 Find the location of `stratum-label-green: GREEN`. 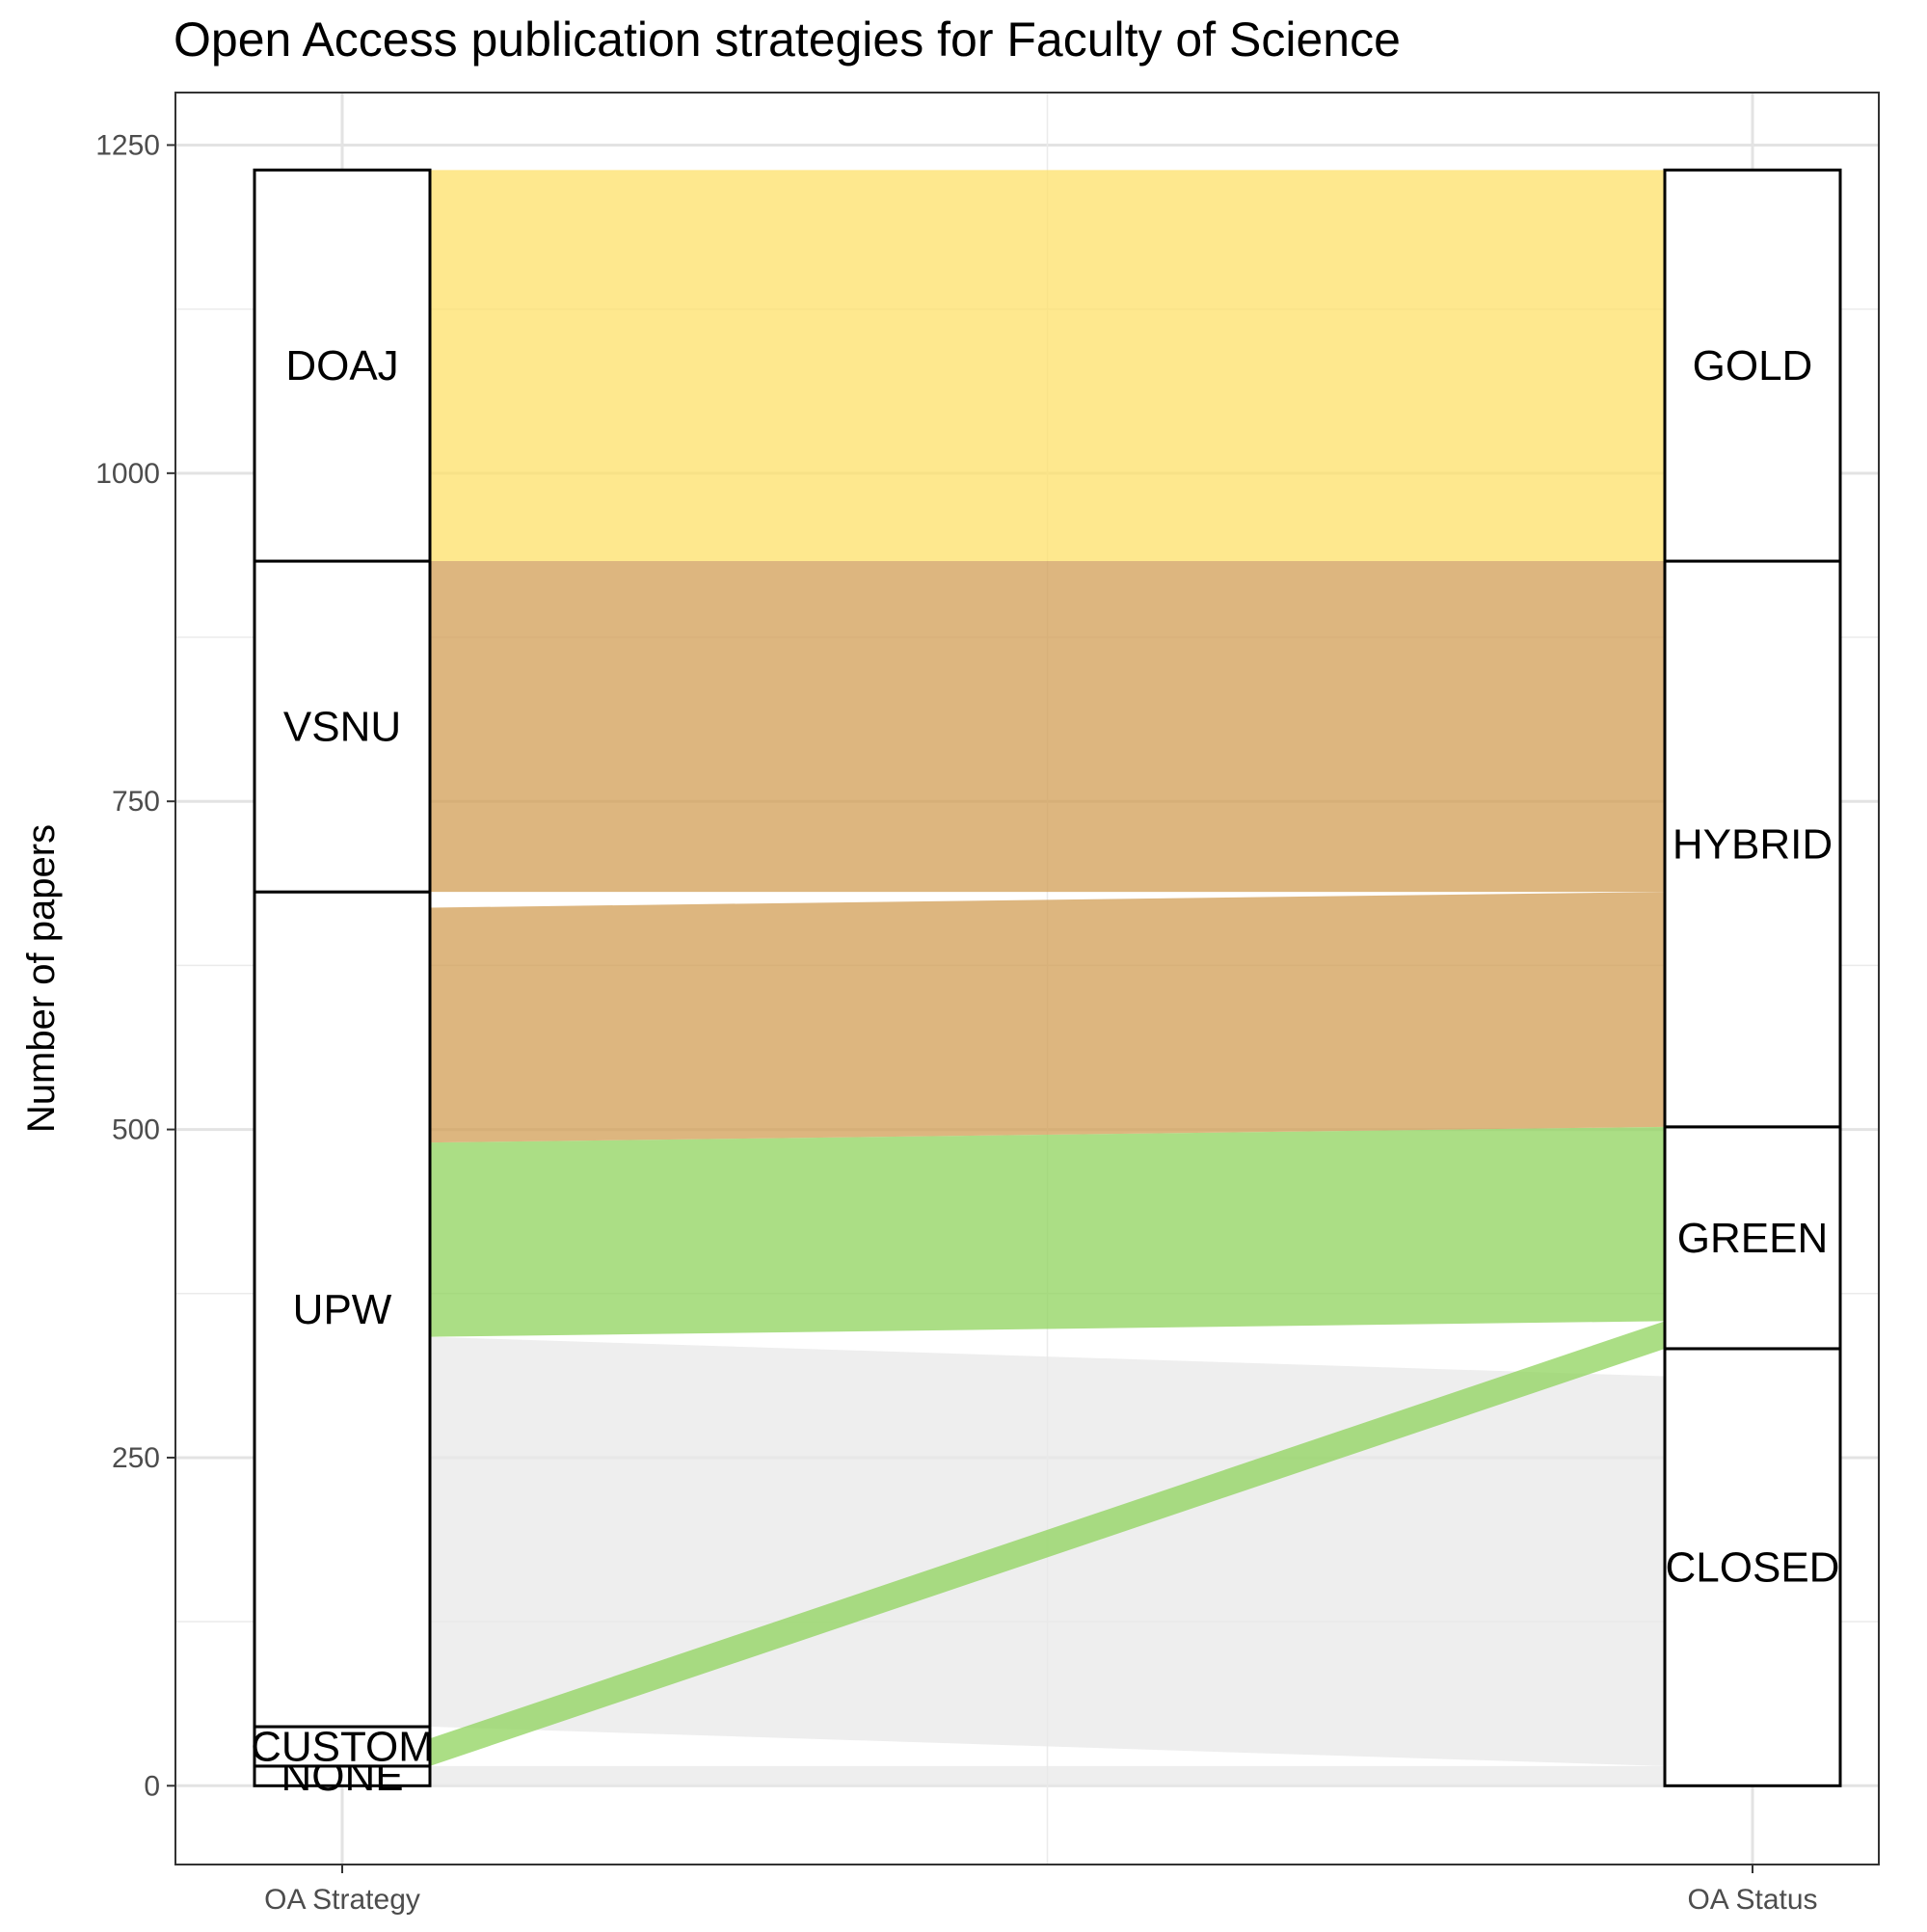

stratum-label-green: GREEN is located at coordinates (1752, 1239).